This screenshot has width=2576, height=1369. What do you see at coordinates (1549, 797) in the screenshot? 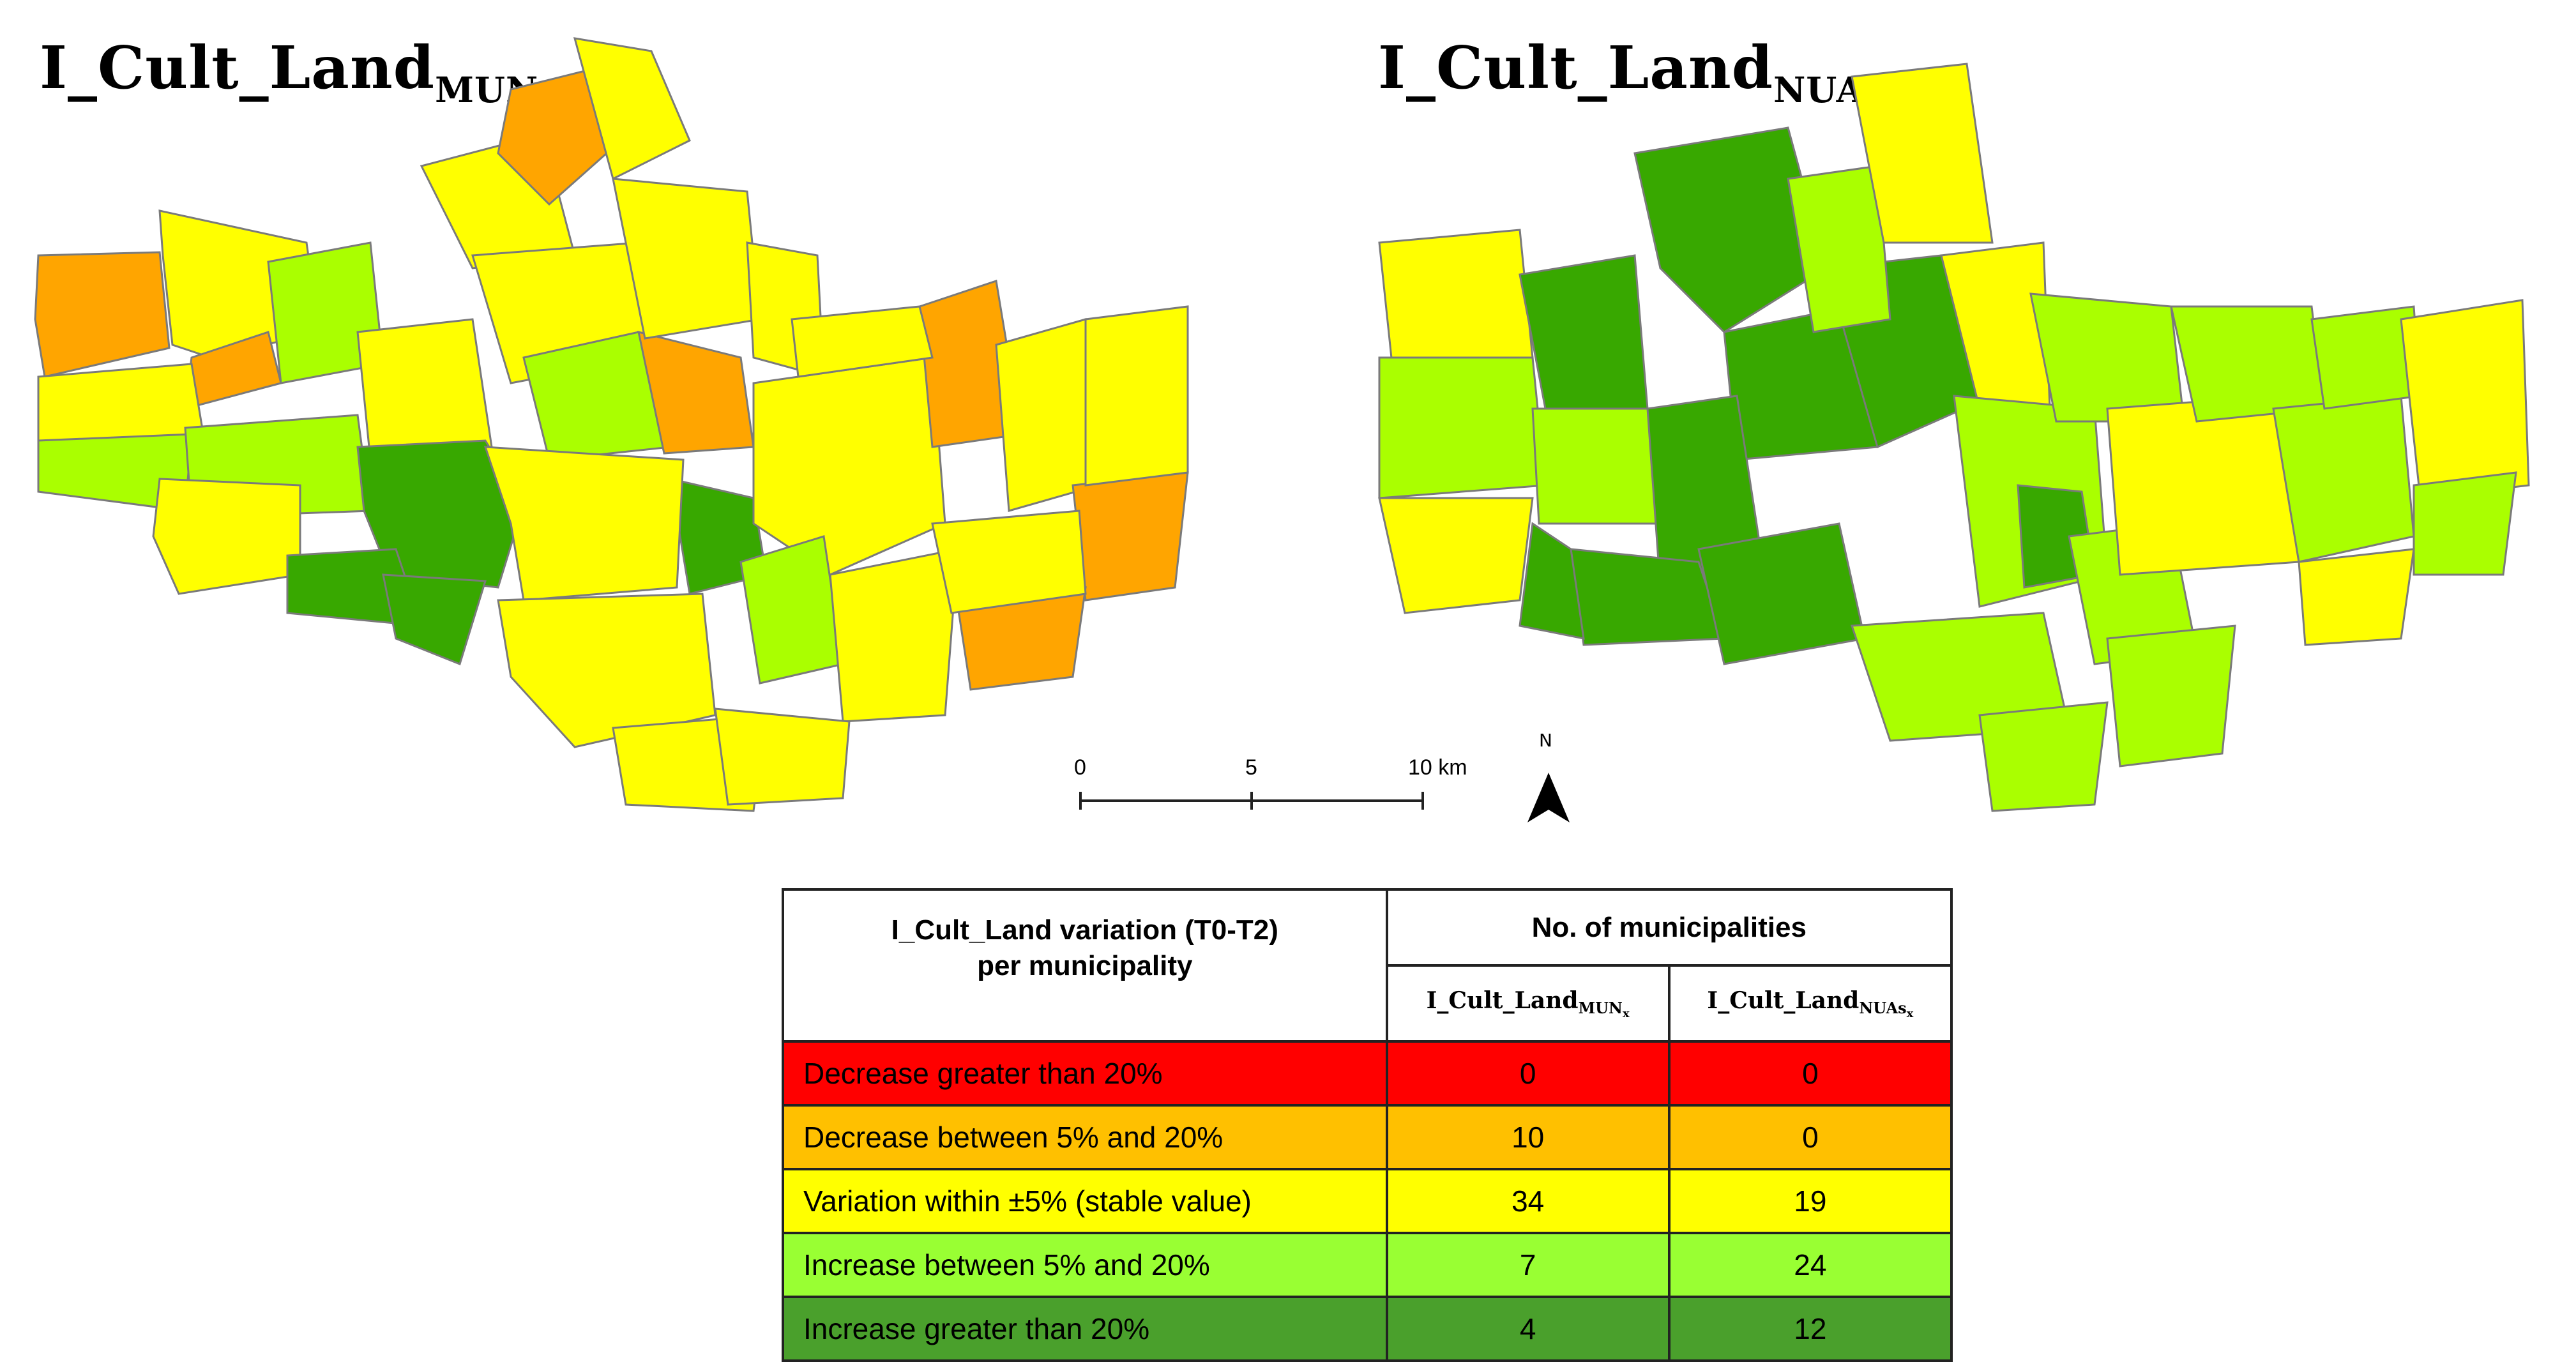
I see `north-arrow-icon` at bounding box center [1549, 797].